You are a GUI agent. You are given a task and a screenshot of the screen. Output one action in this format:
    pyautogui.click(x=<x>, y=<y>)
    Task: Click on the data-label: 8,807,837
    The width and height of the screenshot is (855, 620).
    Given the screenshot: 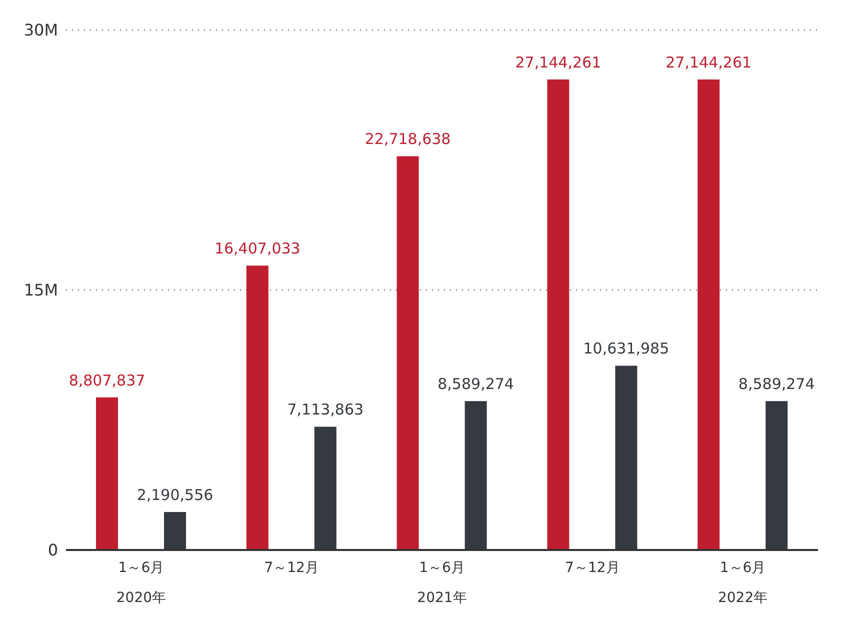 What is the action you would take?
    pyautogui.click(x=107, y=380)
    